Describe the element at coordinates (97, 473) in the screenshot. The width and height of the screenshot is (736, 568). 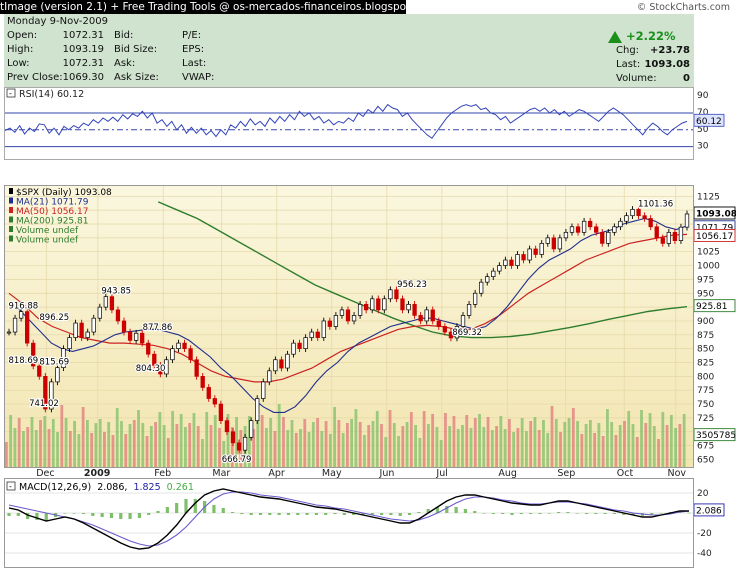
I see `x-tick-label: 2009` at that location.